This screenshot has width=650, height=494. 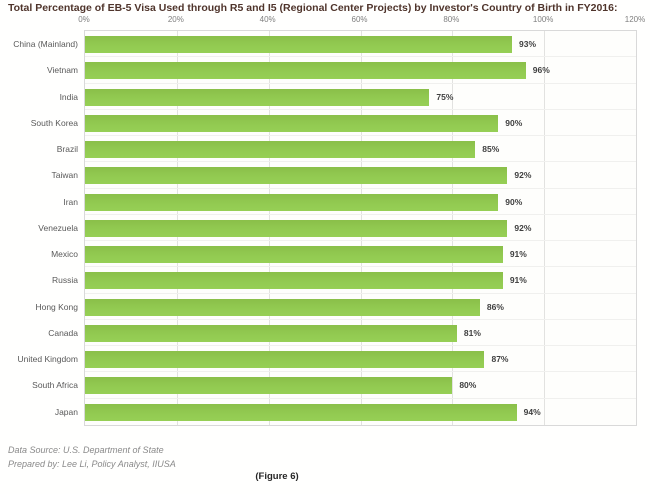 I want to click on bar-row: 96%, so click(x=360, y=70).